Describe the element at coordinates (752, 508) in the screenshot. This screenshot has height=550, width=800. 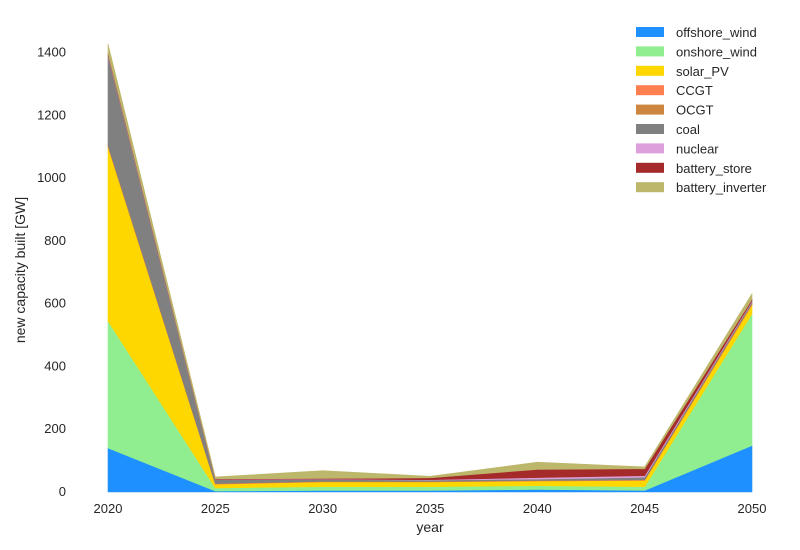
I see `x-tick-label: 2050` at that location.